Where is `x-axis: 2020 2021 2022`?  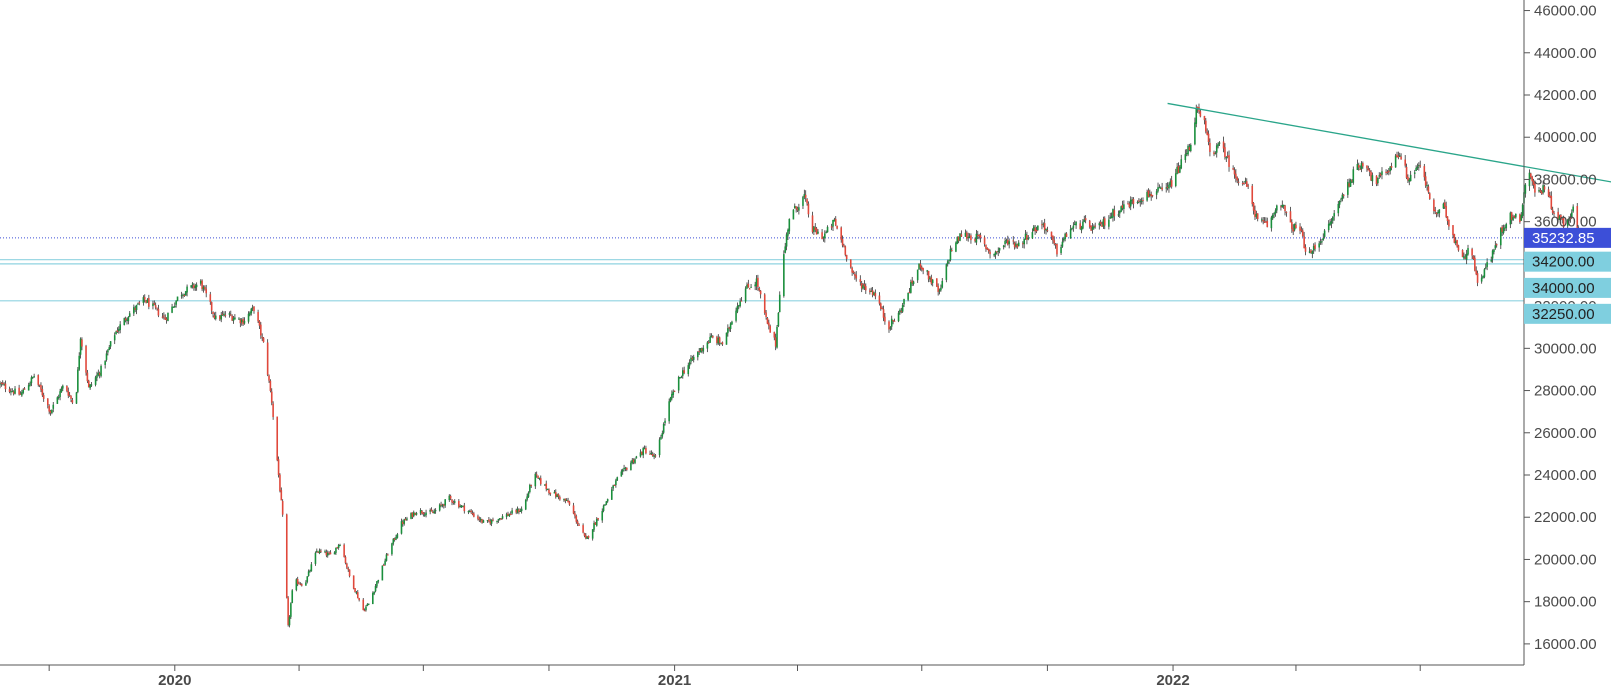
x-axis: 2020 2021 2022 is located at coordinates (734, 677).